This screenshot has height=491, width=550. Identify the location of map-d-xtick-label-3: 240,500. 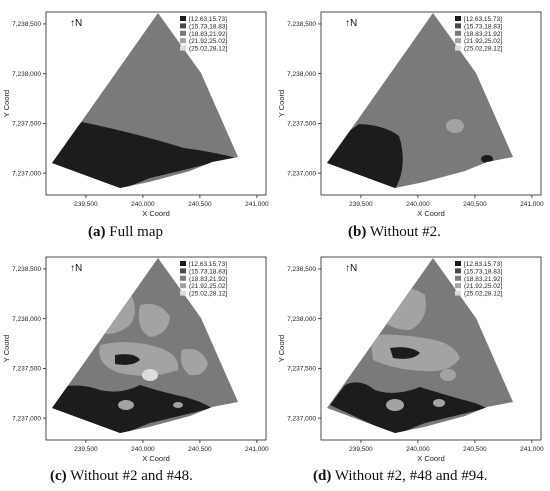
(475, 449).